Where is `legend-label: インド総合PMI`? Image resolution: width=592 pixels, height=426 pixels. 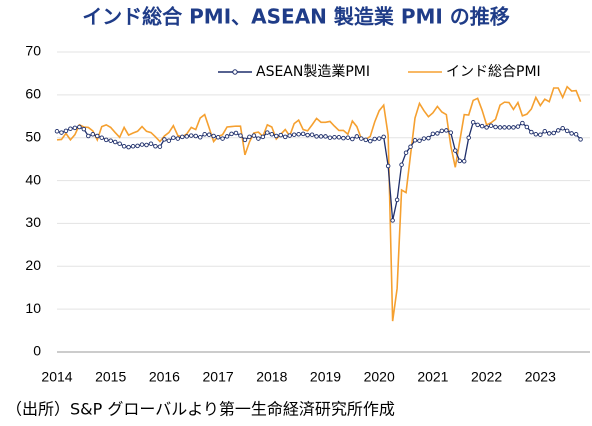
legend-label: インド総合PMI is located at coordinates (493, 72).